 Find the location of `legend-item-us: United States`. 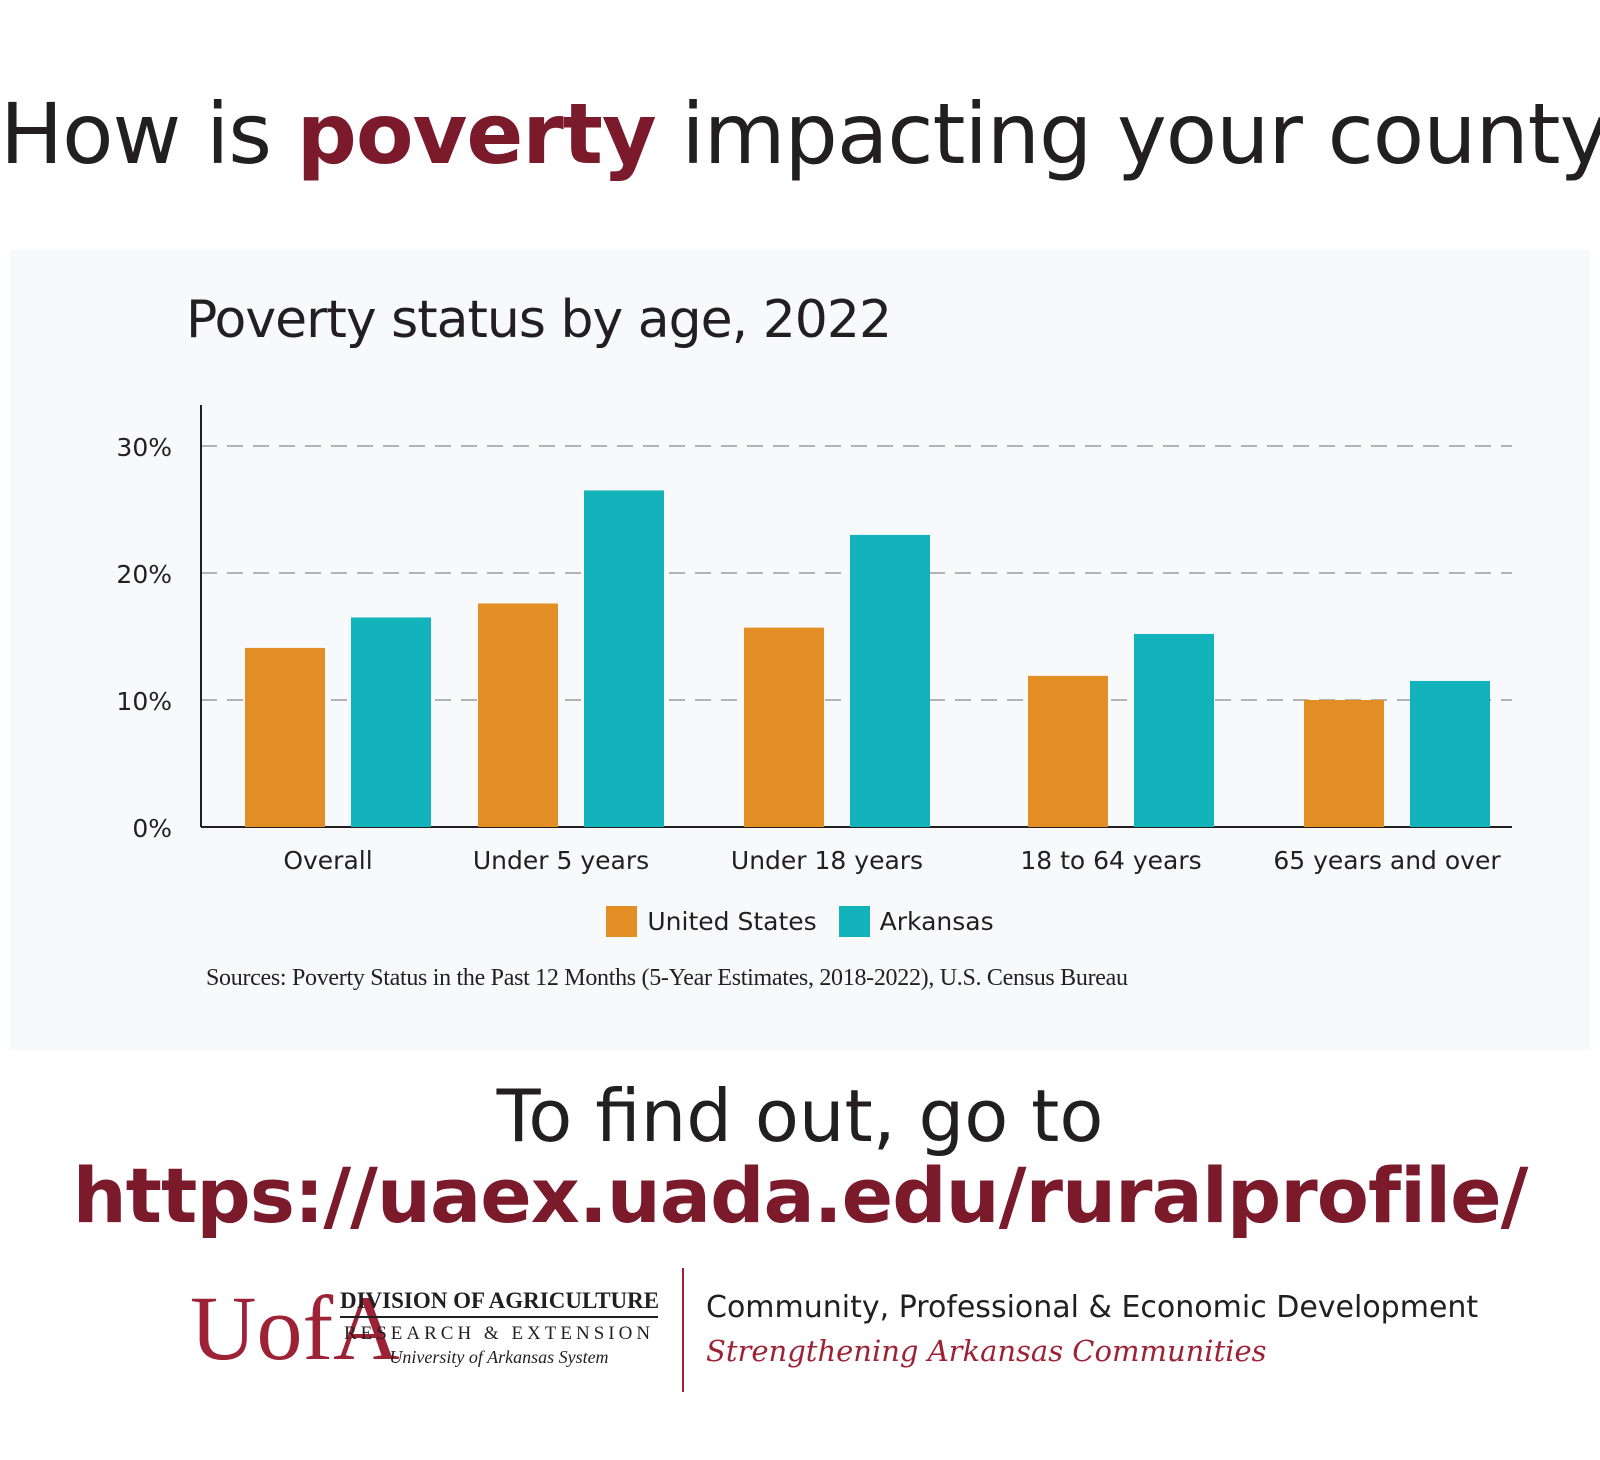

legend-item-us: United States is located at coordinates (711, 921).